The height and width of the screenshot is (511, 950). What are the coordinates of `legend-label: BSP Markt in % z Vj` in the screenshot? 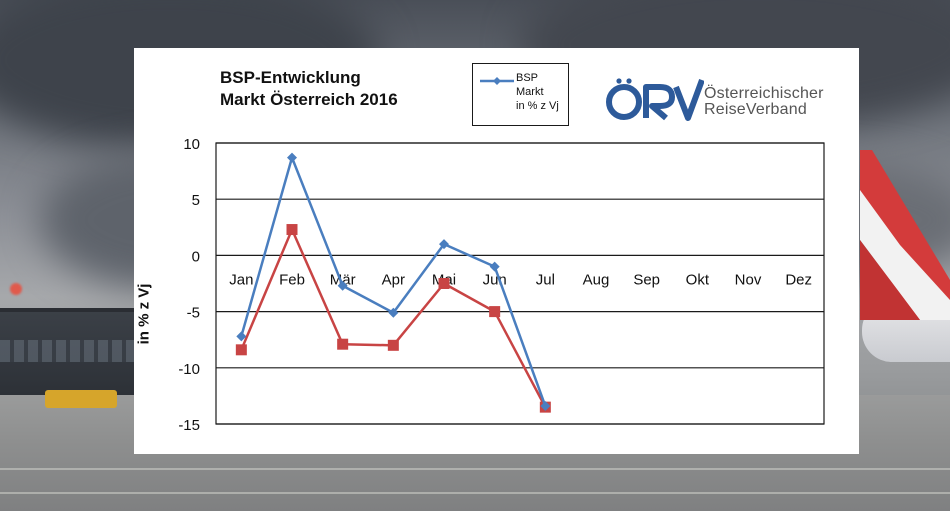 It's located at (537, 92).